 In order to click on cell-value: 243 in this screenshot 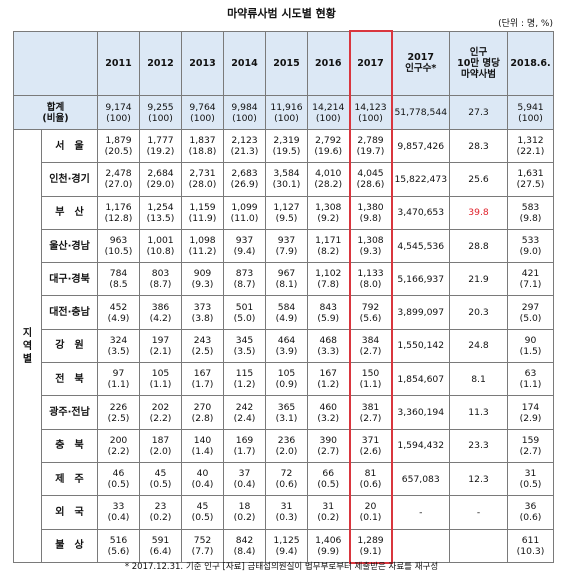, I will do `click(202, 340)`.